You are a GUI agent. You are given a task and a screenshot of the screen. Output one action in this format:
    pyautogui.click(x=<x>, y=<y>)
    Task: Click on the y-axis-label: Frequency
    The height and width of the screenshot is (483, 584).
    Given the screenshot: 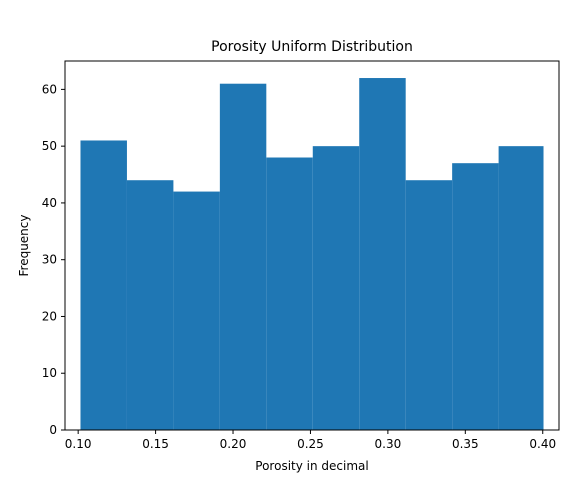 What is the action you would take?
    pyautogui.click(x=24, y=246)
    